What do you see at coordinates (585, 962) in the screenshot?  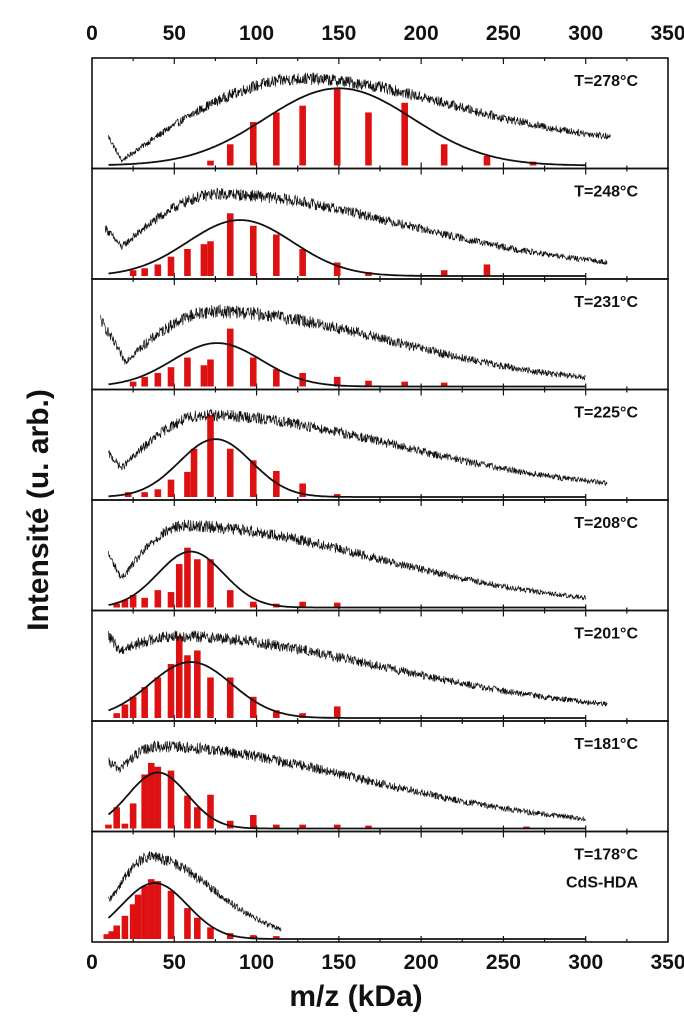 I see `bottom-tick-label-6: 300` at bounding box center [585, 962].